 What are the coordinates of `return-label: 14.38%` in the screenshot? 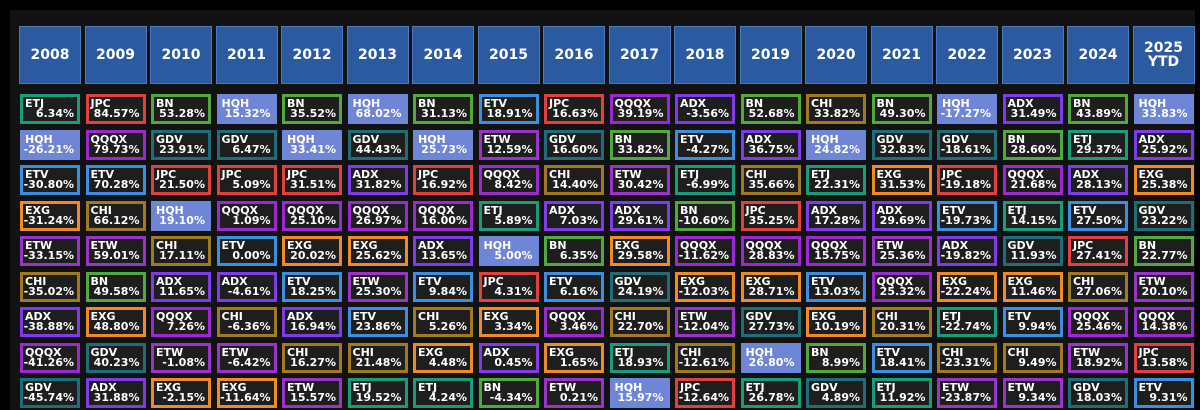 It's located at (1164, 326).